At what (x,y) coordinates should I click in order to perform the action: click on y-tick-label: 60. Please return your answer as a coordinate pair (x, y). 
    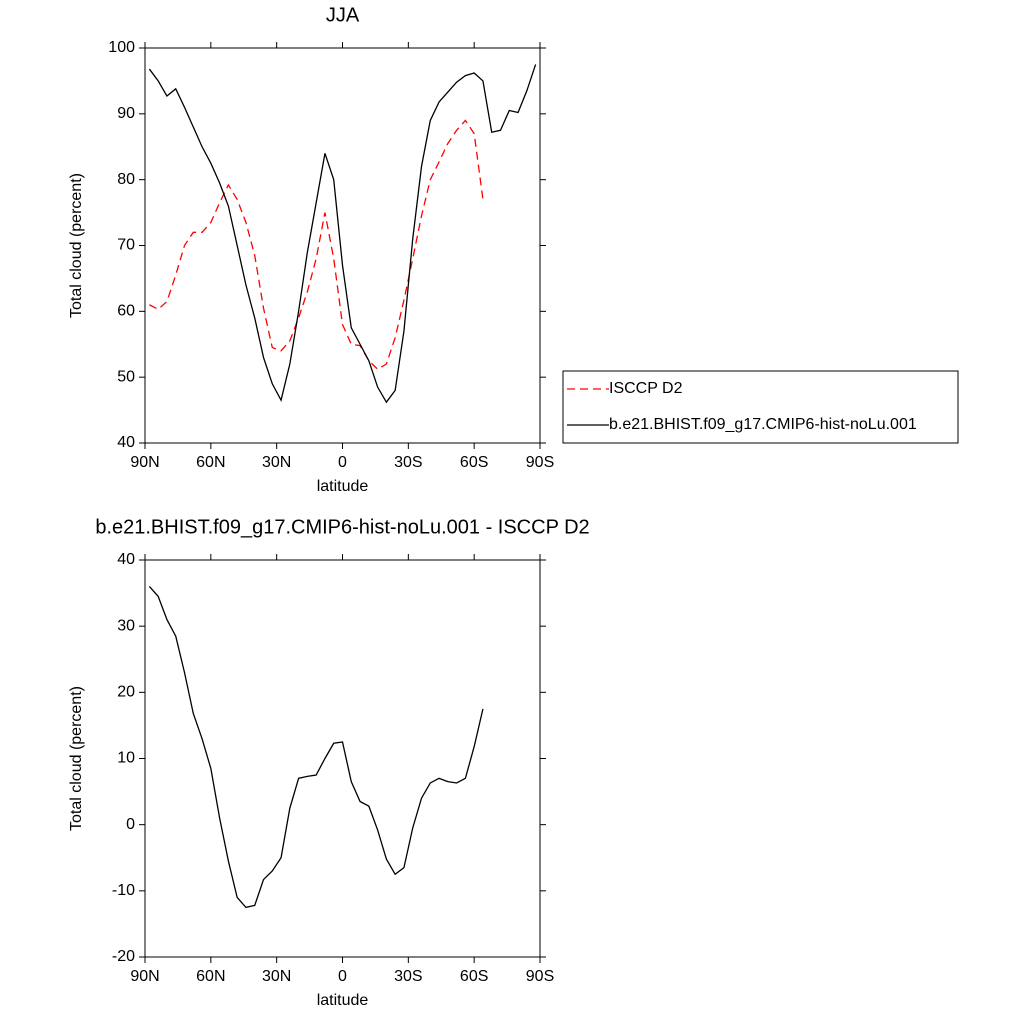
    Looking at the image, I should click on (126, 311).